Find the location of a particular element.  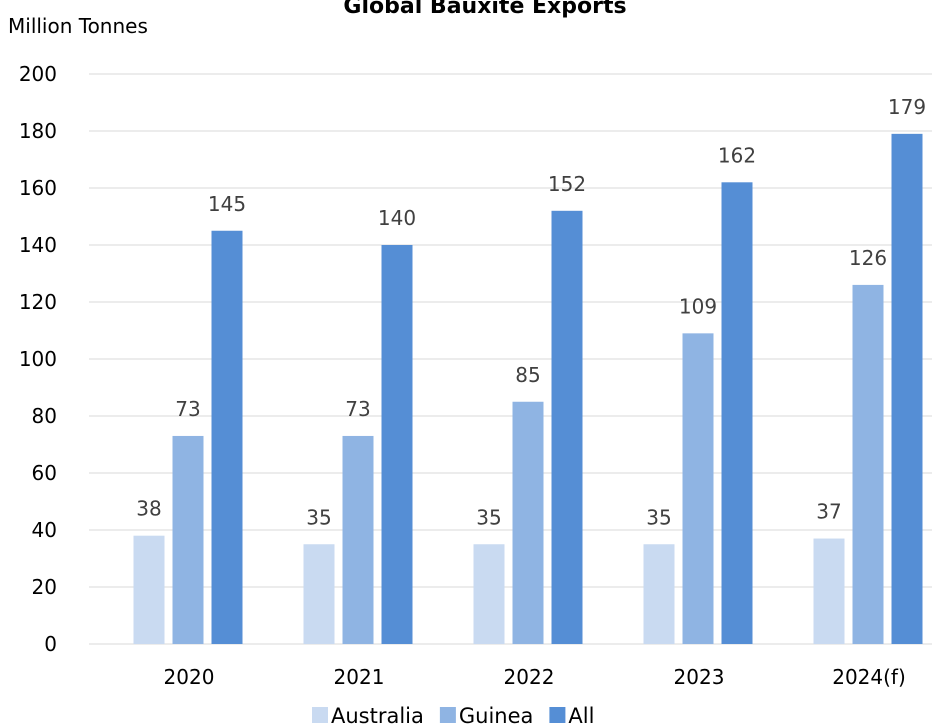

bar-guinea-2022 is located at coordinates (528, 522).